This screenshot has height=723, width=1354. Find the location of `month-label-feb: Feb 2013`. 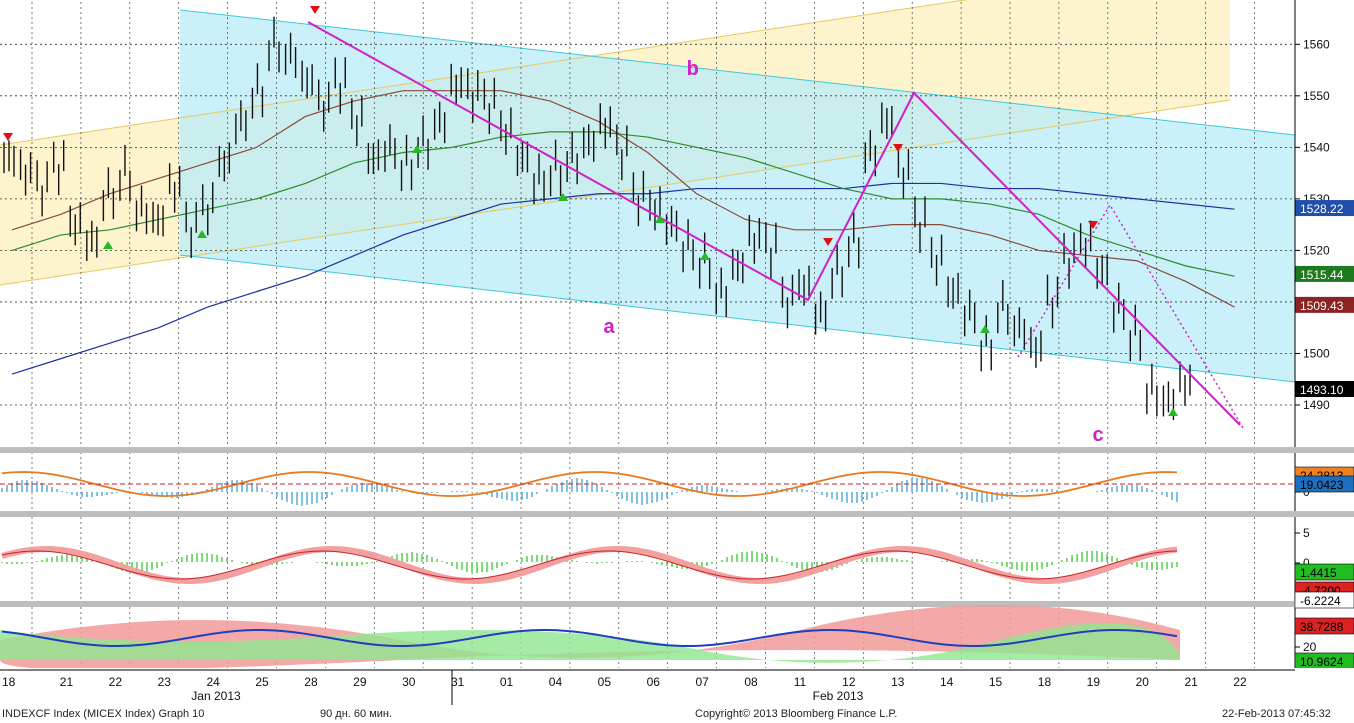

month-label-feb: Feb 2013 is located at coordinates (838, 696).